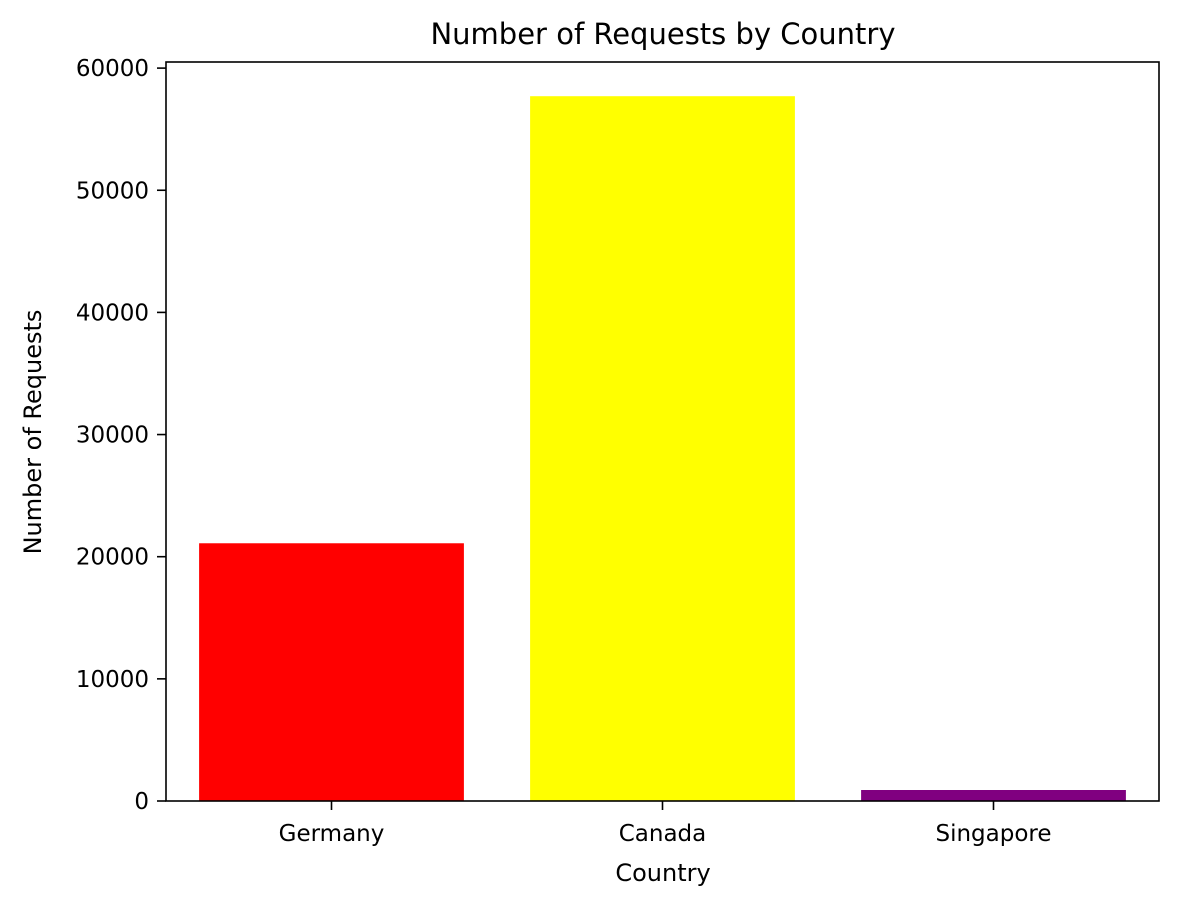  Describe the element at coordinates (112, 558) in the screenshot. I see `y-tick-label: 20000` at that location.